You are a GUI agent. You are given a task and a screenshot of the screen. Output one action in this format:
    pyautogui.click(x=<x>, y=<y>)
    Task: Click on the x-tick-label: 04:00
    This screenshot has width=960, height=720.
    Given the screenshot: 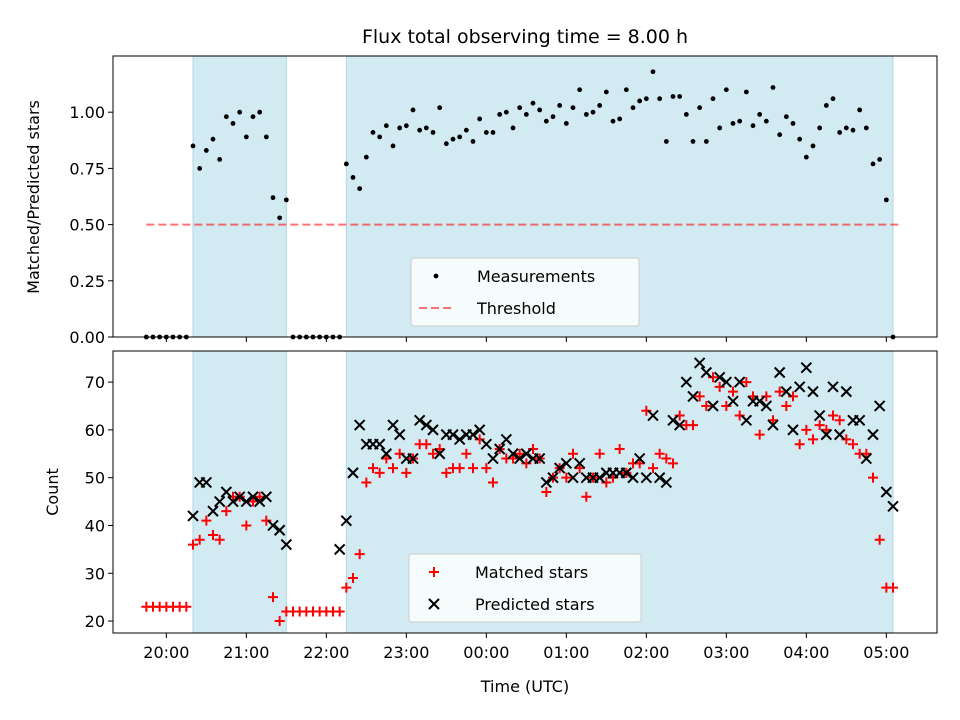 What is the action you would take?
    pyautogui.click(x=806, y=652)
    